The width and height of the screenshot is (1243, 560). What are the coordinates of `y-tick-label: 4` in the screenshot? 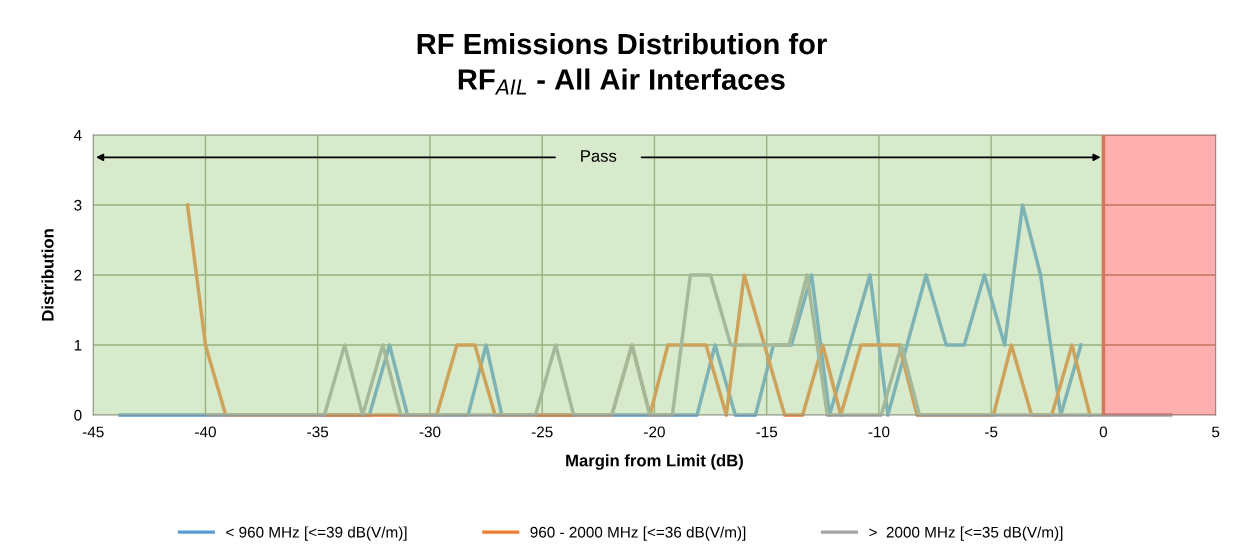 It's located at (77, 135).